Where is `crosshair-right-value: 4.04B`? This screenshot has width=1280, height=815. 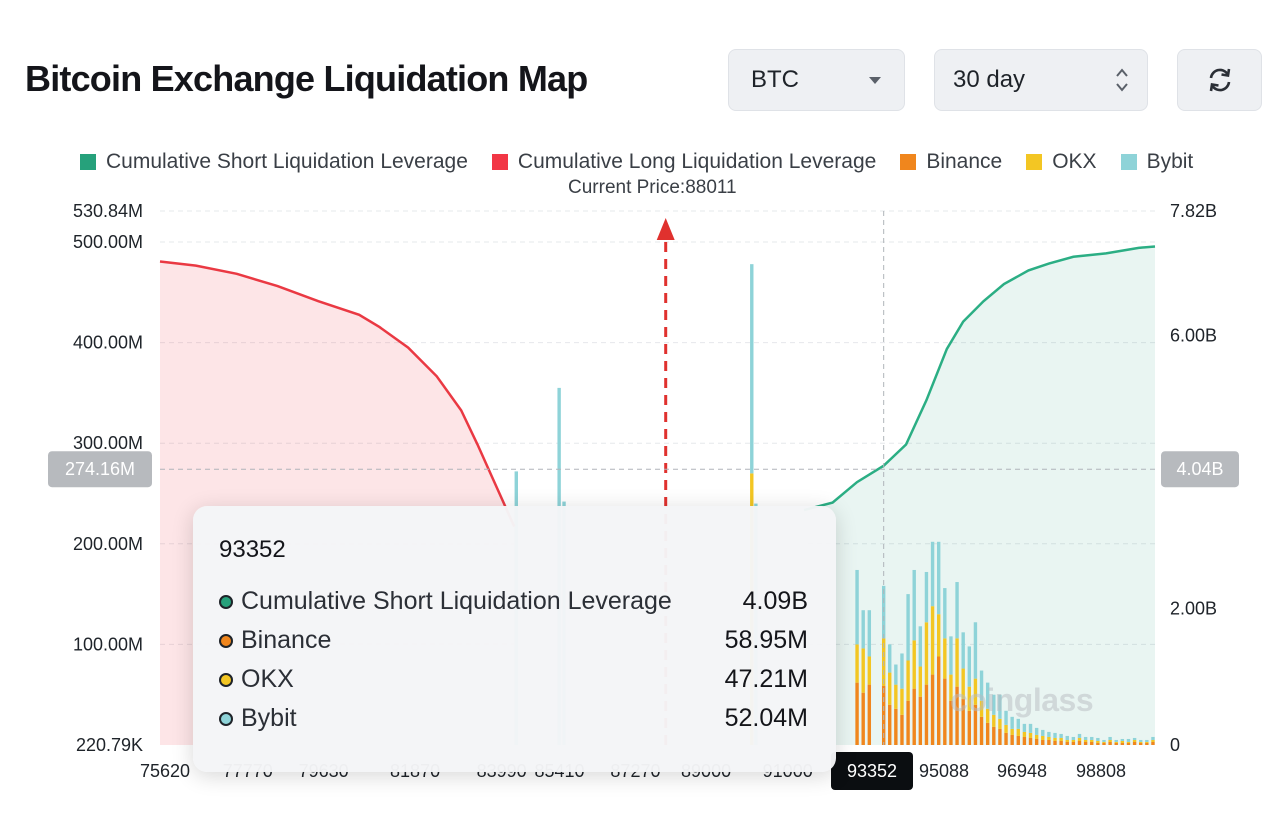
crosshair-right-value: 4.04B is located at coordinates (1199, 469).